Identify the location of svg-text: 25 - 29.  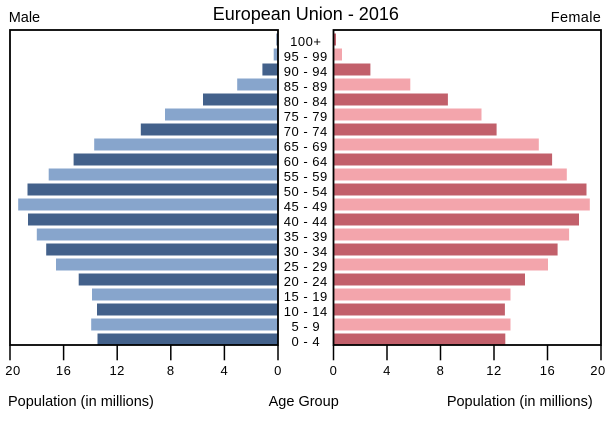
(306, 266).